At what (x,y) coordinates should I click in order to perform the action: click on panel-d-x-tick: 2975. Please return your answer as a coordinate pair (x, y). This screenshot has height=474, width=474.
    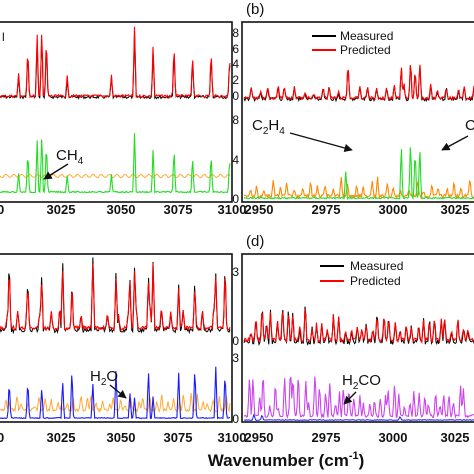
    Looking at the image, I should click on (326, 437).